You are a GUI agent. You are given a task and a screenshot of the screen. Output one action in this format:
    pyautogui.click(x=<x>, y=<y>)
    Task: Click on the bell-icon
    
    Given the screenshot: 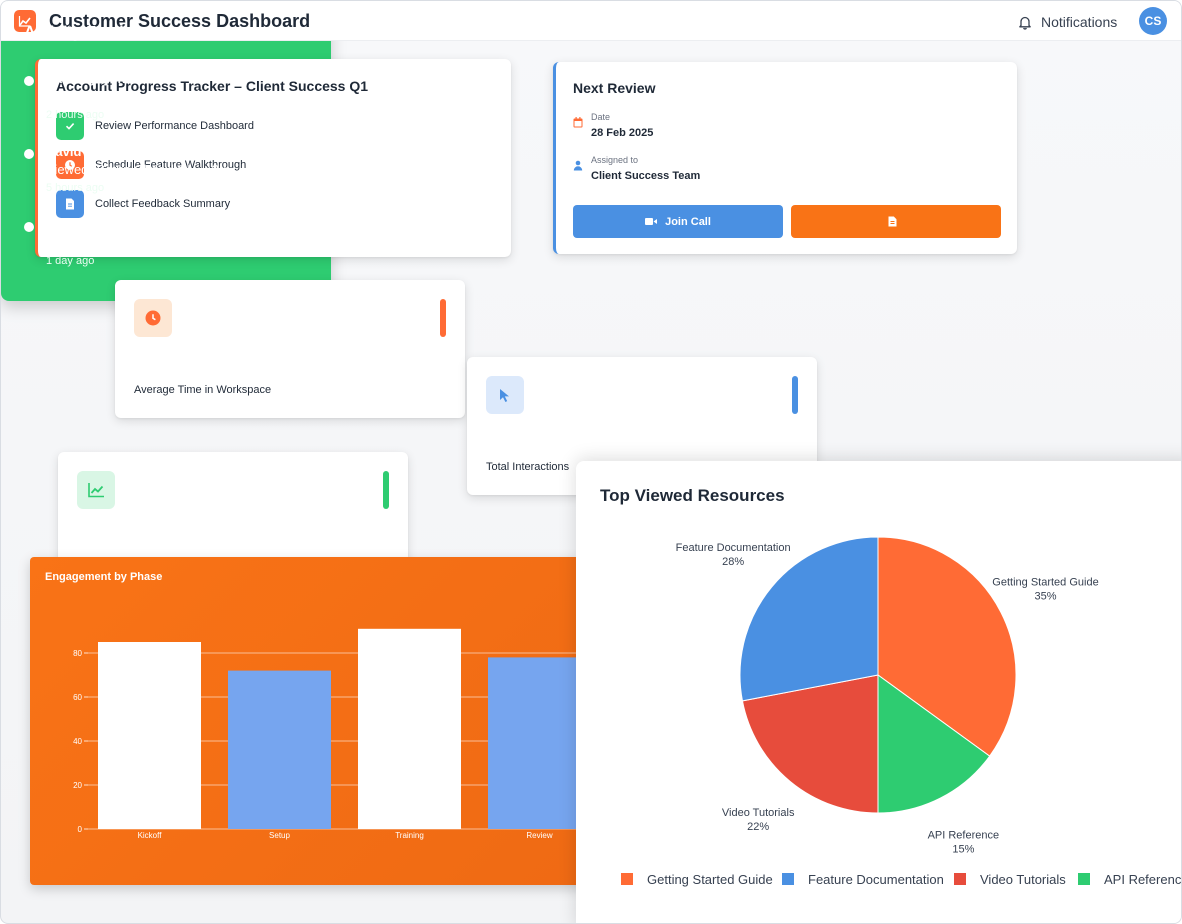 What is the action you would take?
    pyautogui.click(x=1025, y=23)
    